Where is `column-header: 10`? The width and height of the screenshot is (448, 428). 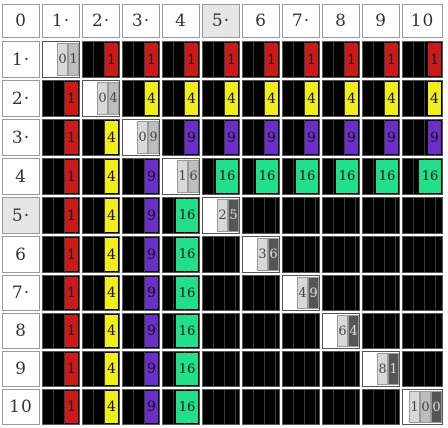 column-header: 10 is located at coordinates (422, 21).